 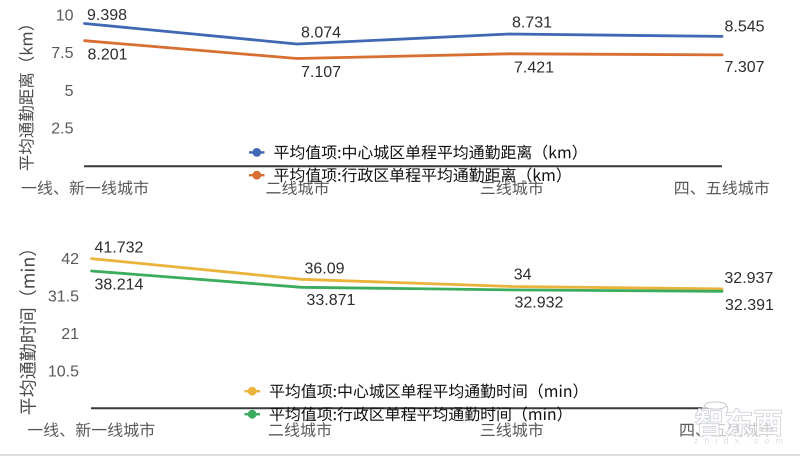 What do you see at coordinates (321, 33) in the screenshot?
I see `svg-text: 8.074` at bounding box center [321, 33].